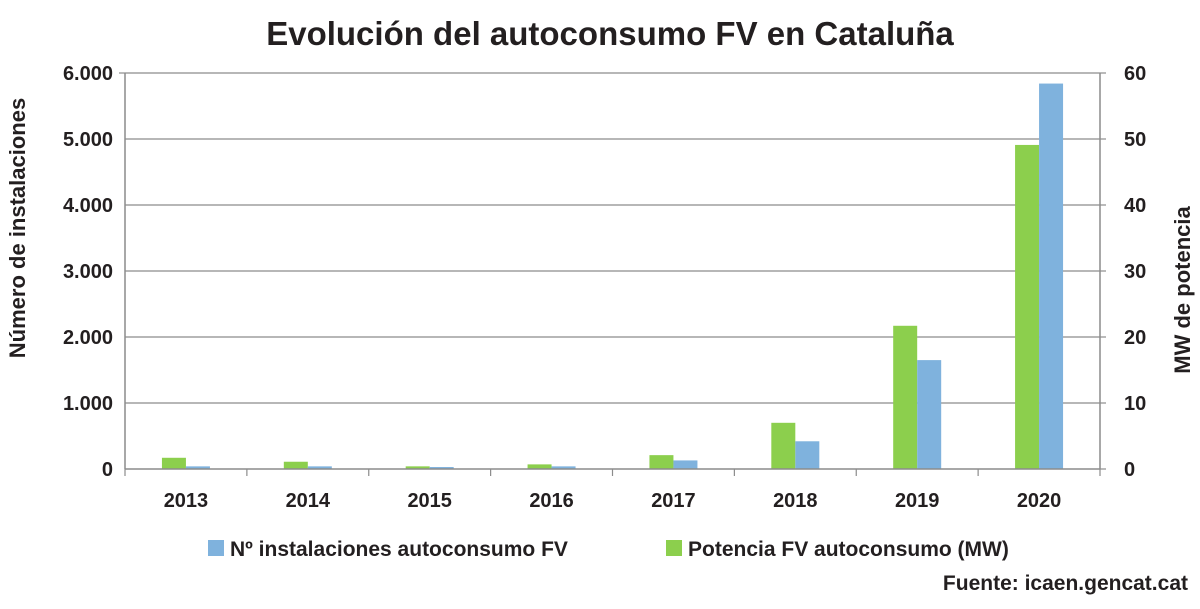  Describe the element at coordinates (441, 468) in the screenshot. I see `bar-installations-2015` at that location.